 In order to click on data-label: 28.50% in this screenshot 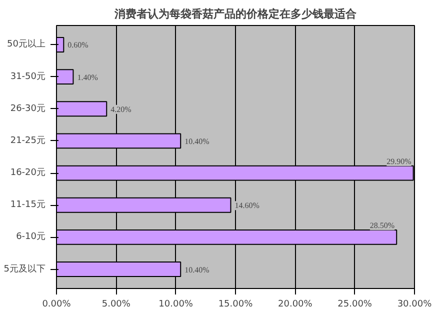, I will do `click(382, 225)`.